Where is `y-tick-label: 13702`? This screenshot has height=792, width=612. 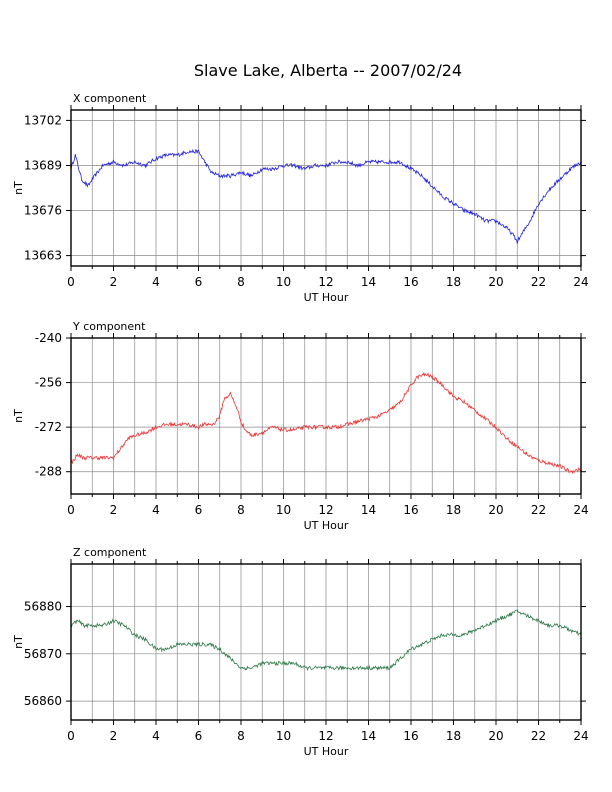
y-tick-label: 13702 is located at coordinates (43, 120).